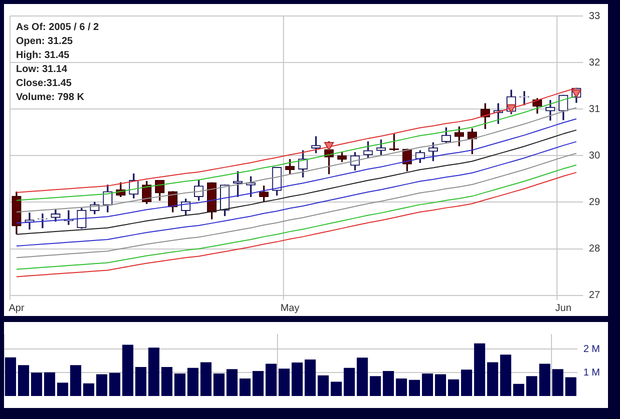 This screenshot has height=419, width=620. Describe the element at coordinates (290, 308) in the screenshot. I see `x-tick-label: May` at that location.